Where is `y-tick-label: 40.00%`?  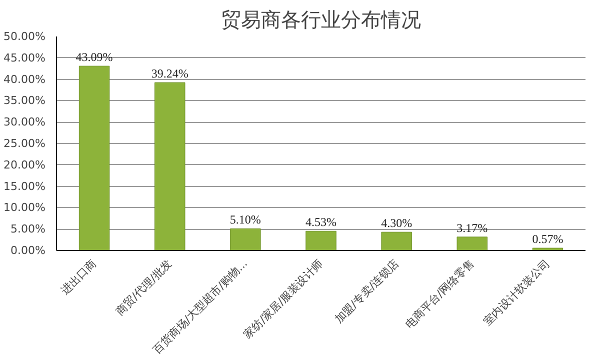 y-tick-label: 40.00% is located at coordinates (25, 79).